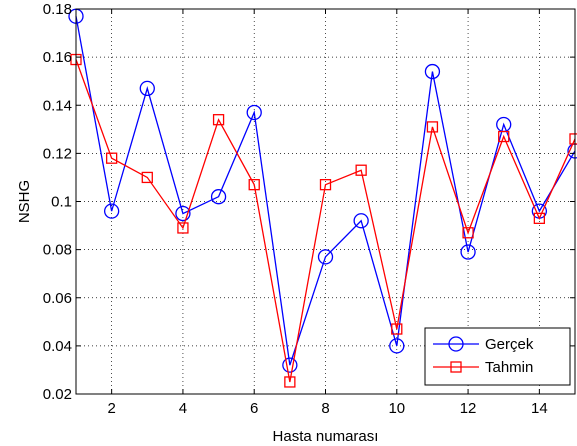 This screenshot has height=446, width=577. What do you see at coordinates (326, 436) in the screenshot?
I see `x-axis-title: Hasta numarası` at bounding box center [326, 436].